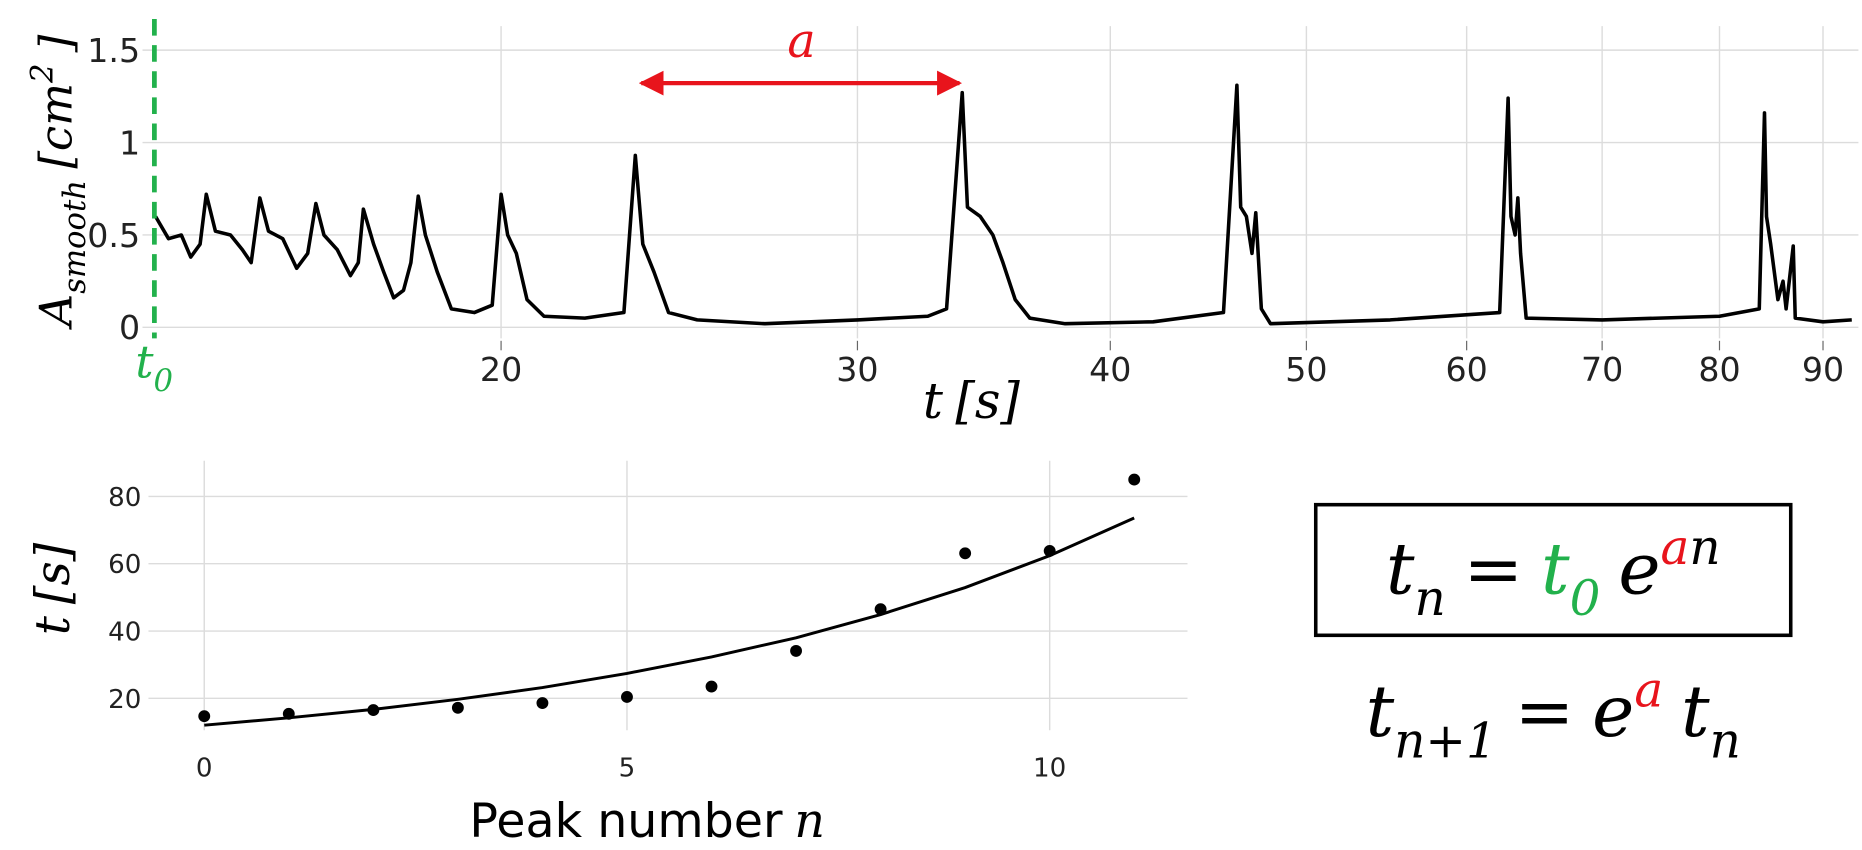  Describe the element at coordinates (1445, 742) in the screenshot. I see `text-part: n+1` at that location.